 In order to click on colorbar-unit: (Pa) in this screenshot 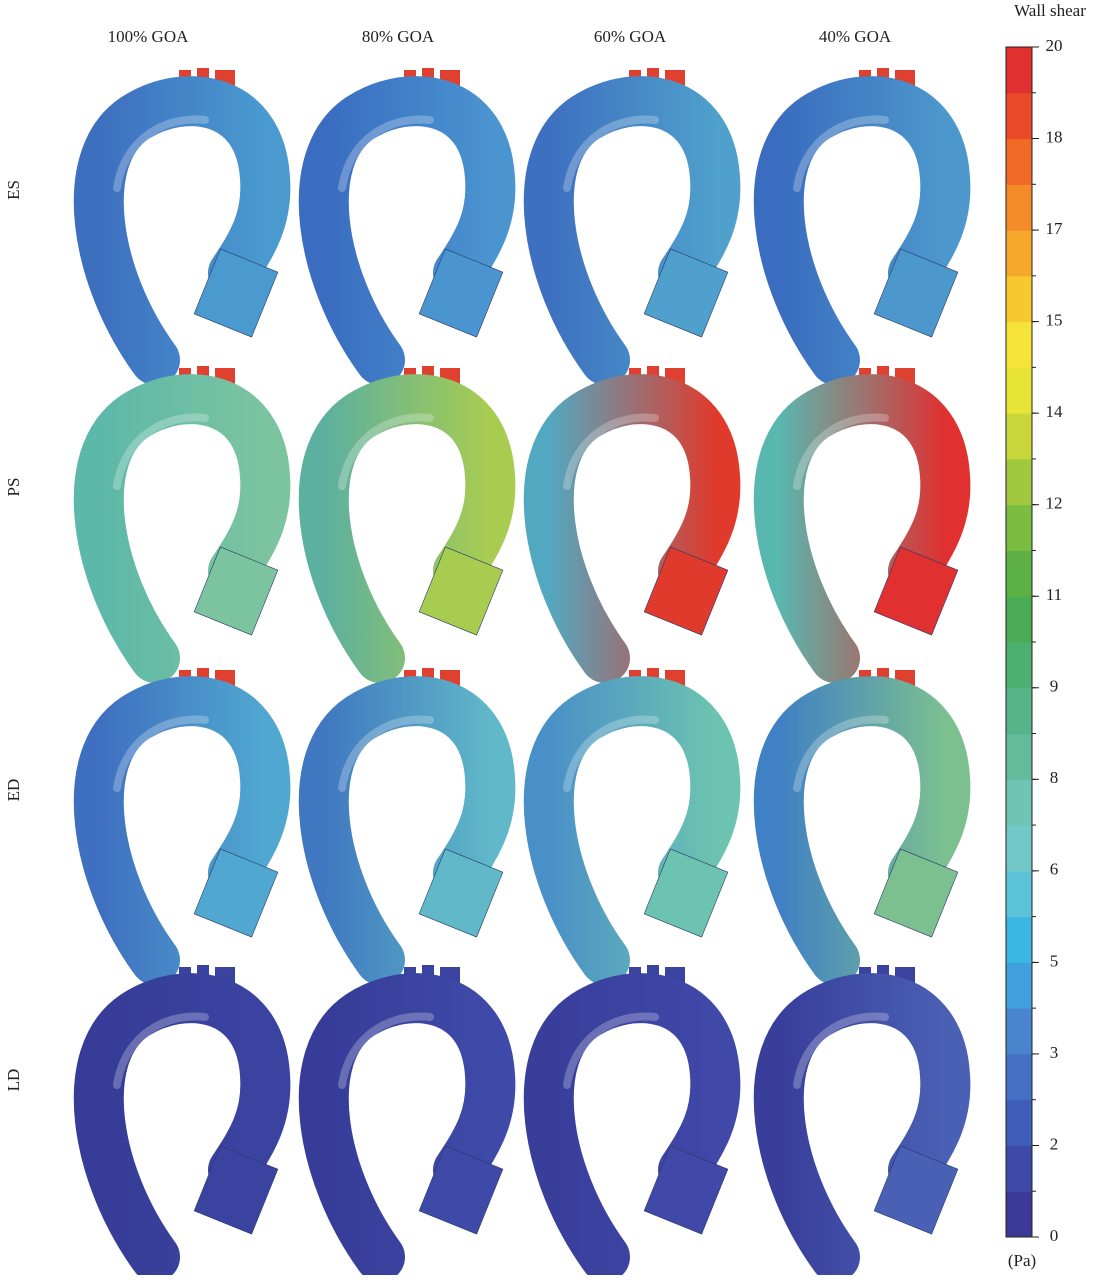, I will do `click(1022, 1260)`.